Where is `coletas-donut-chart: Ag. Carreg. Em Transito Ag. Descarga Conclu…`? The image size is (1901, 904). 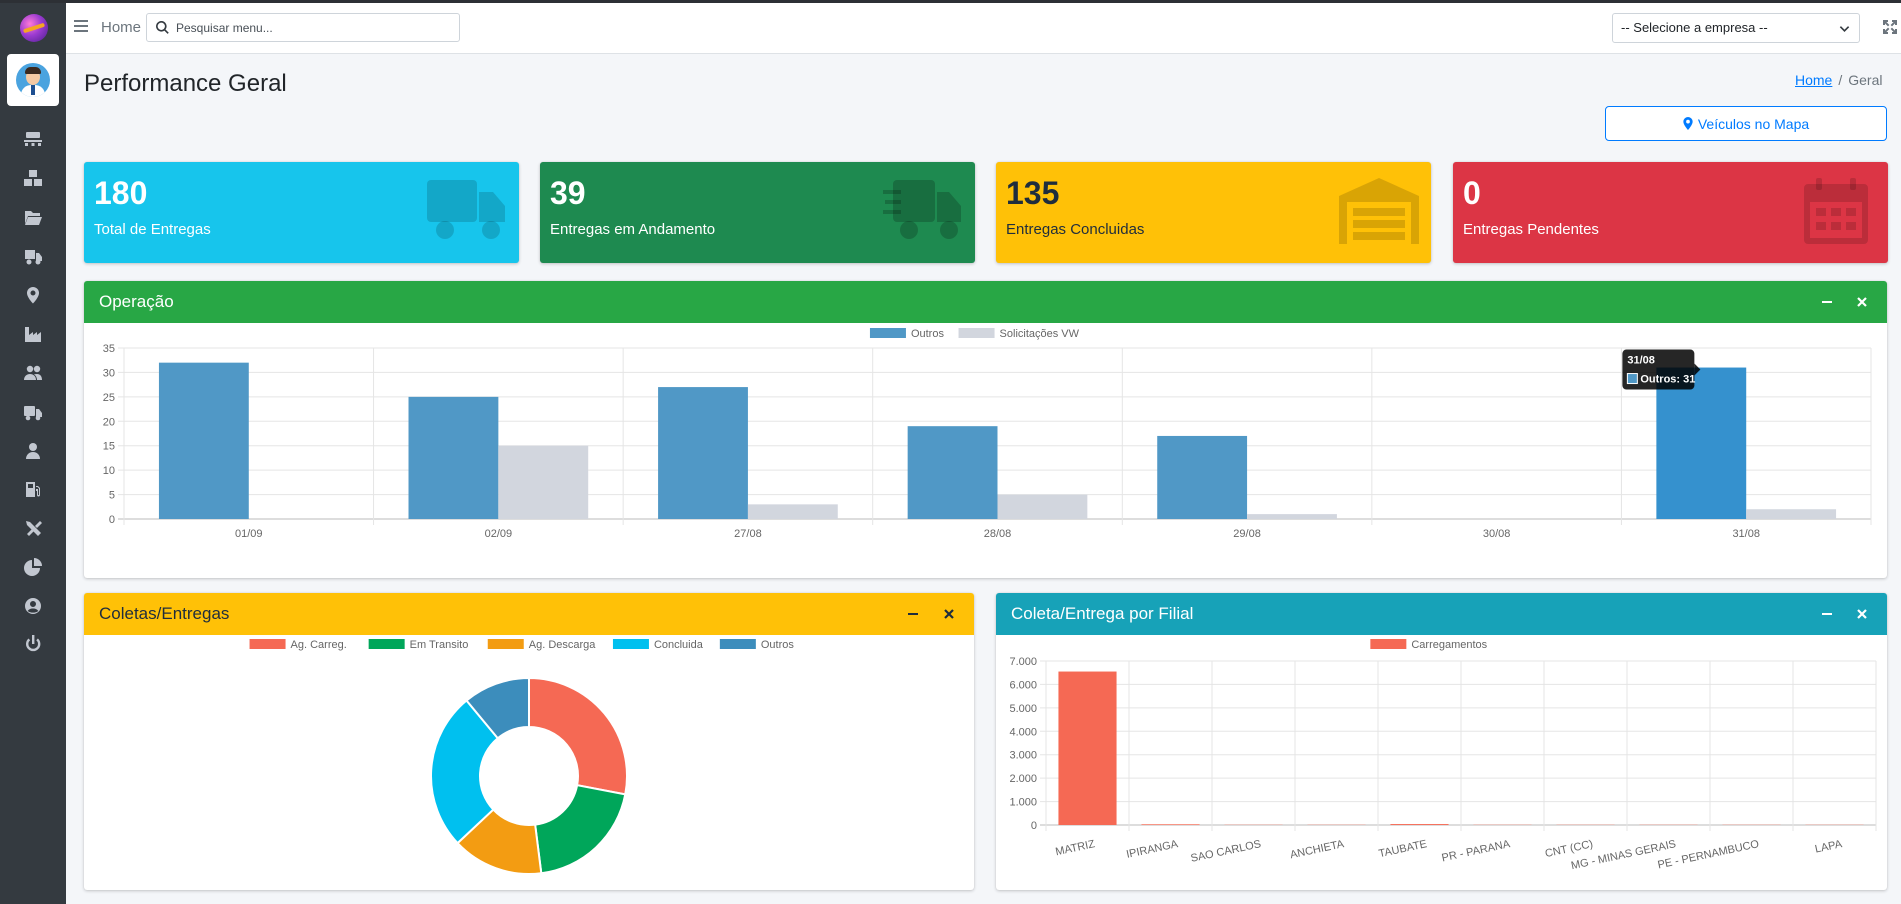 coletas-donut-chart: Ag. Carreg. Em Transito Ag. Descarga Conclu… is located at coordinates (522, 757).